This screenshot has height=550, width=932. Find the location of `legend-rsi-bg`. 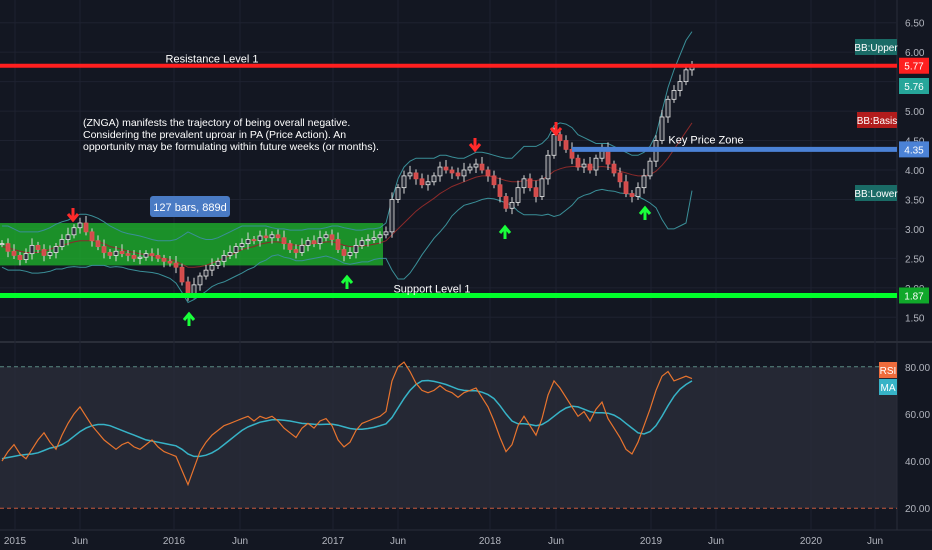

legend-rsi-bg is located at coordinates (888, 370).